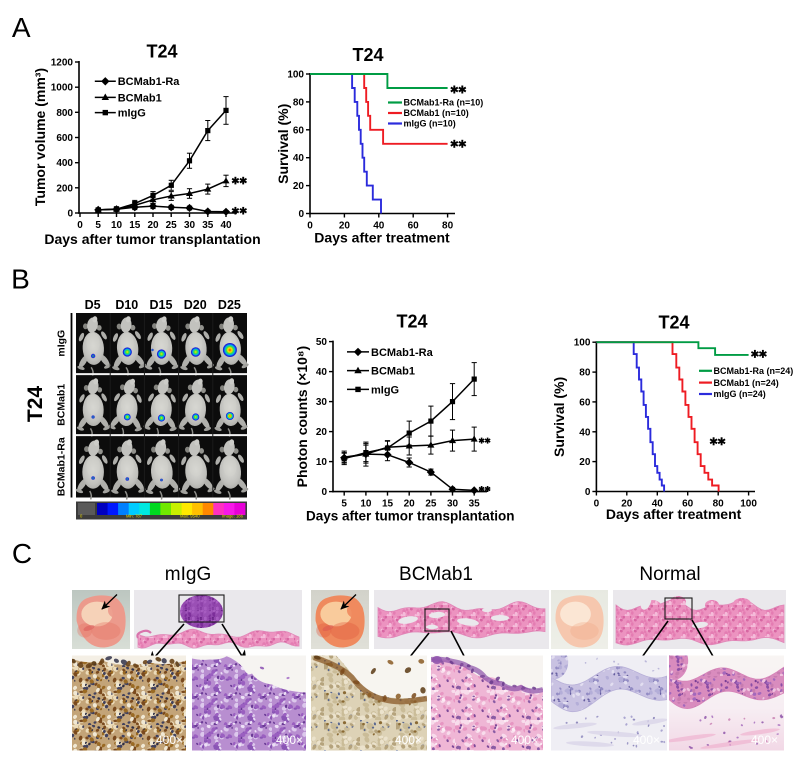 The width and height of the screenshot is (806, 772). I want to click on svg-text: D20, so click(195, 305).